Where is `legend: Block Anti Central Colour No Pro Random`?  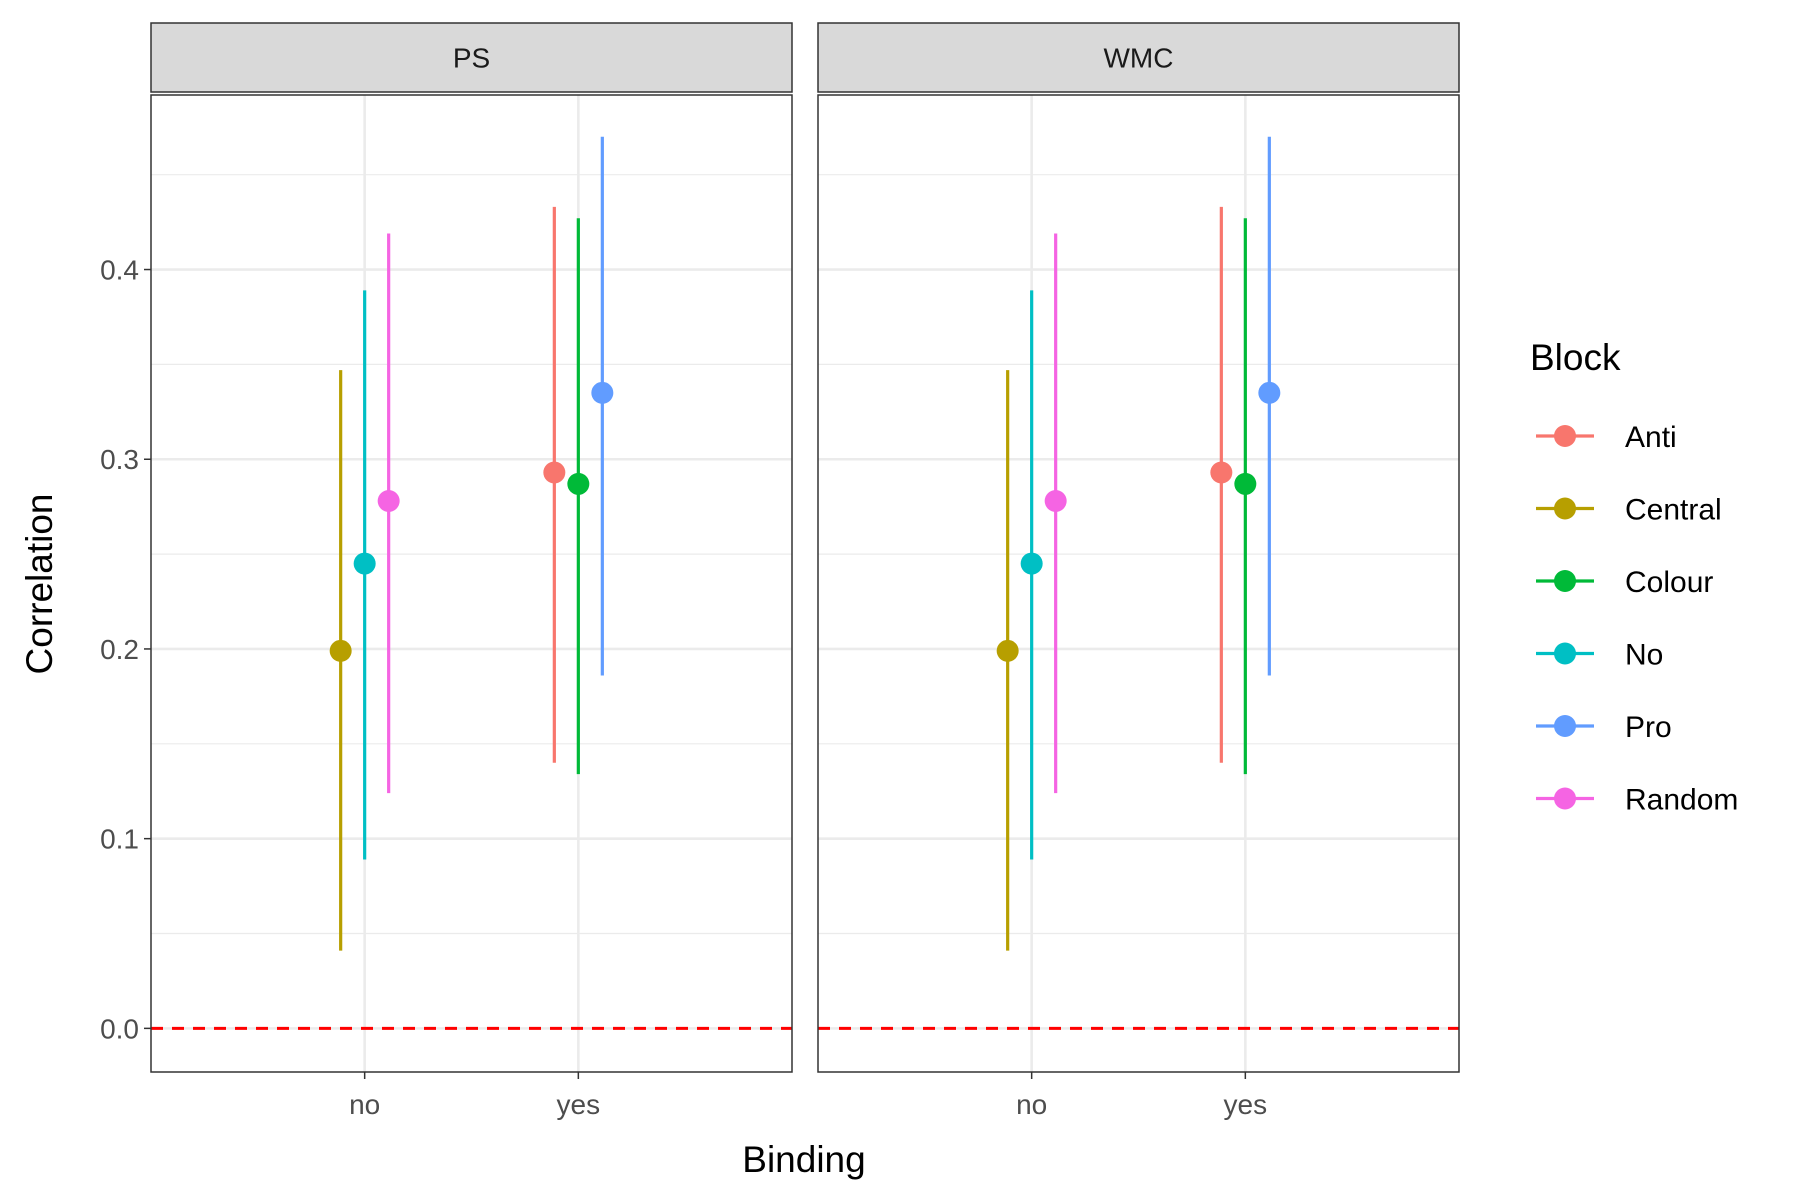
legend: Block Anti Central Colour No Pro Random is located at coordinates (1634, 577).